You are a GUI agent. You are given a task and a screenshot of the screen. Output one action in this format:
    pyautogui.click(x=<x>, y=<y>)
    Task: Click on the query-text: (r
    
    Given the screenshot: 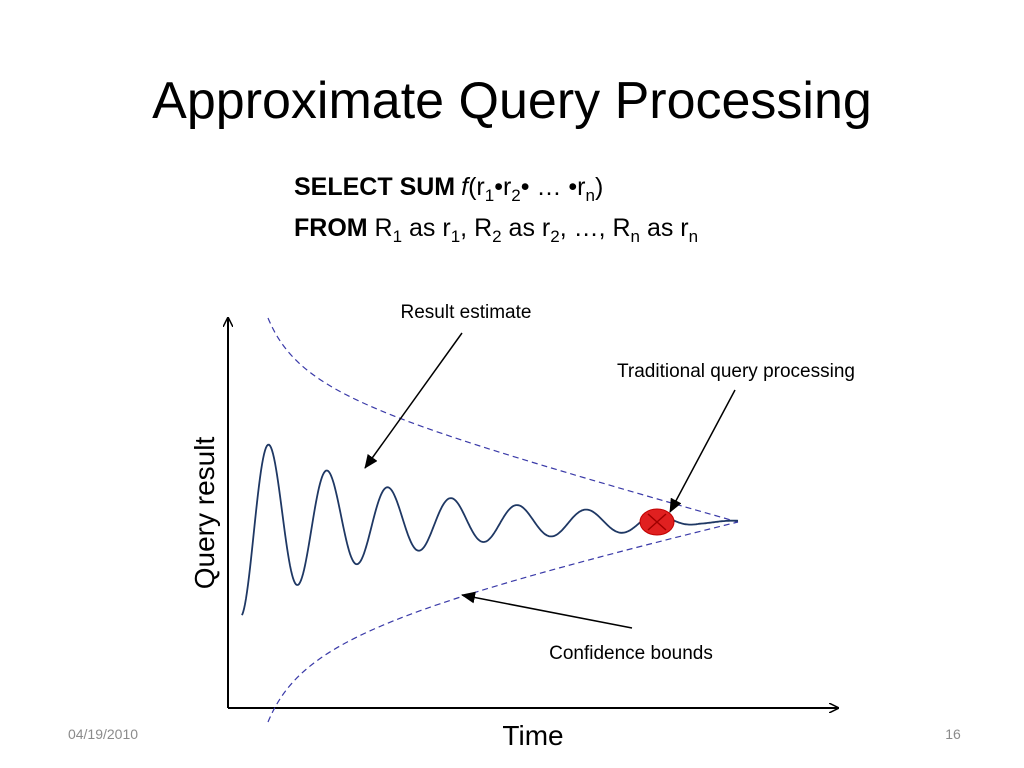 What is the action you would take?
    pyautogui.click(x=476, y=187)
    